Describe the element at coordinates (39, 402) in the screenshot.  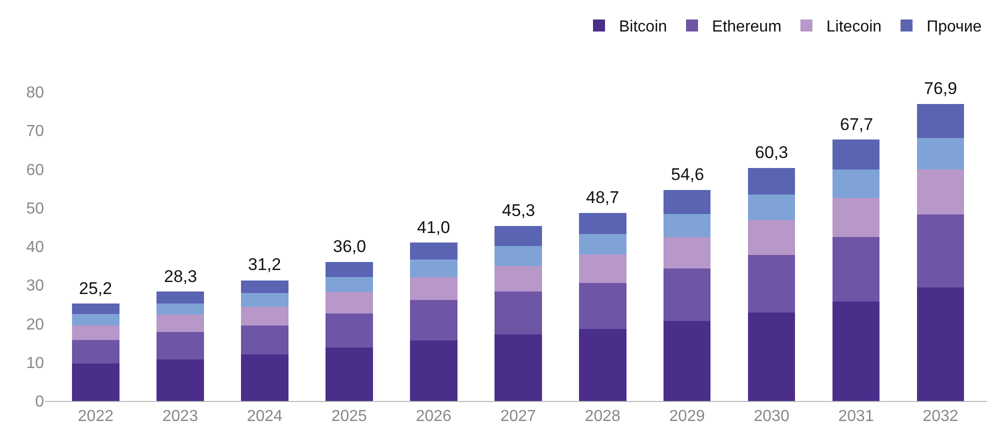
I see `y-tick-label: 0` at that location.